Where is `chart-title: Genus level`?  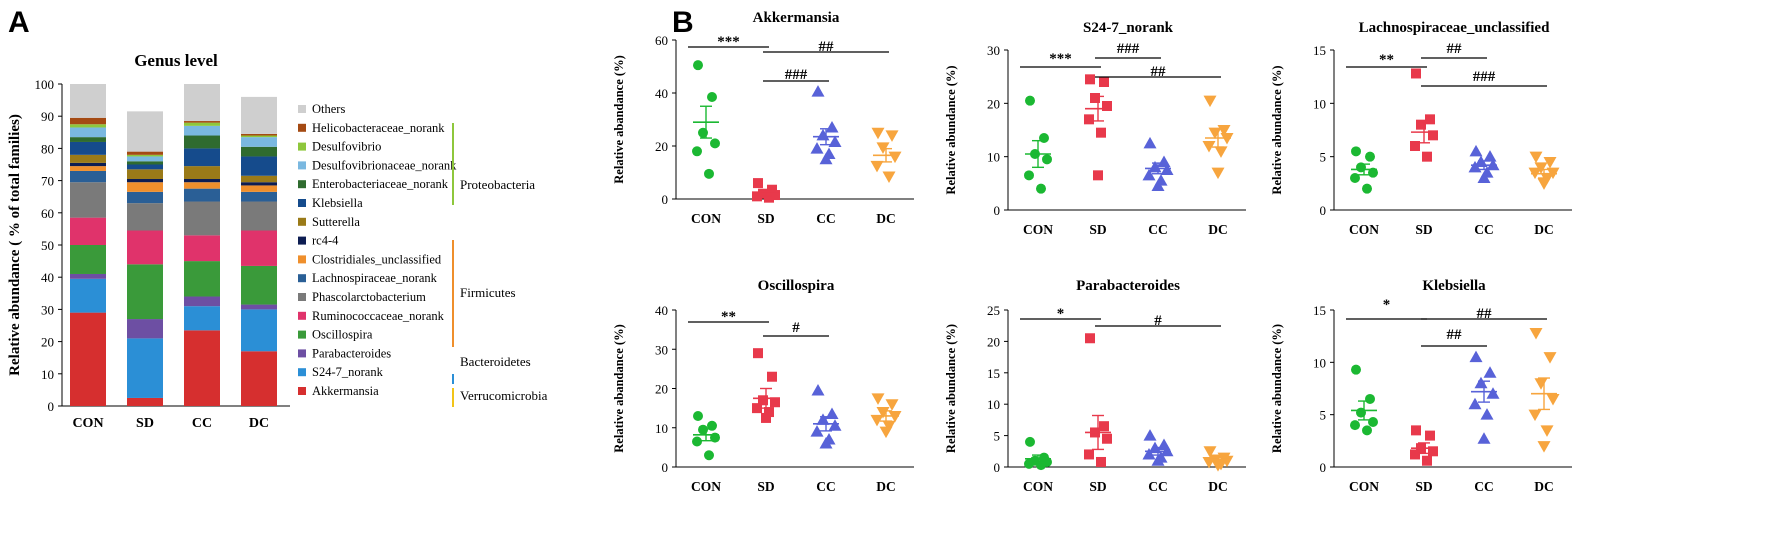
chart-title: Genus level is located at coordinates (176, 60).